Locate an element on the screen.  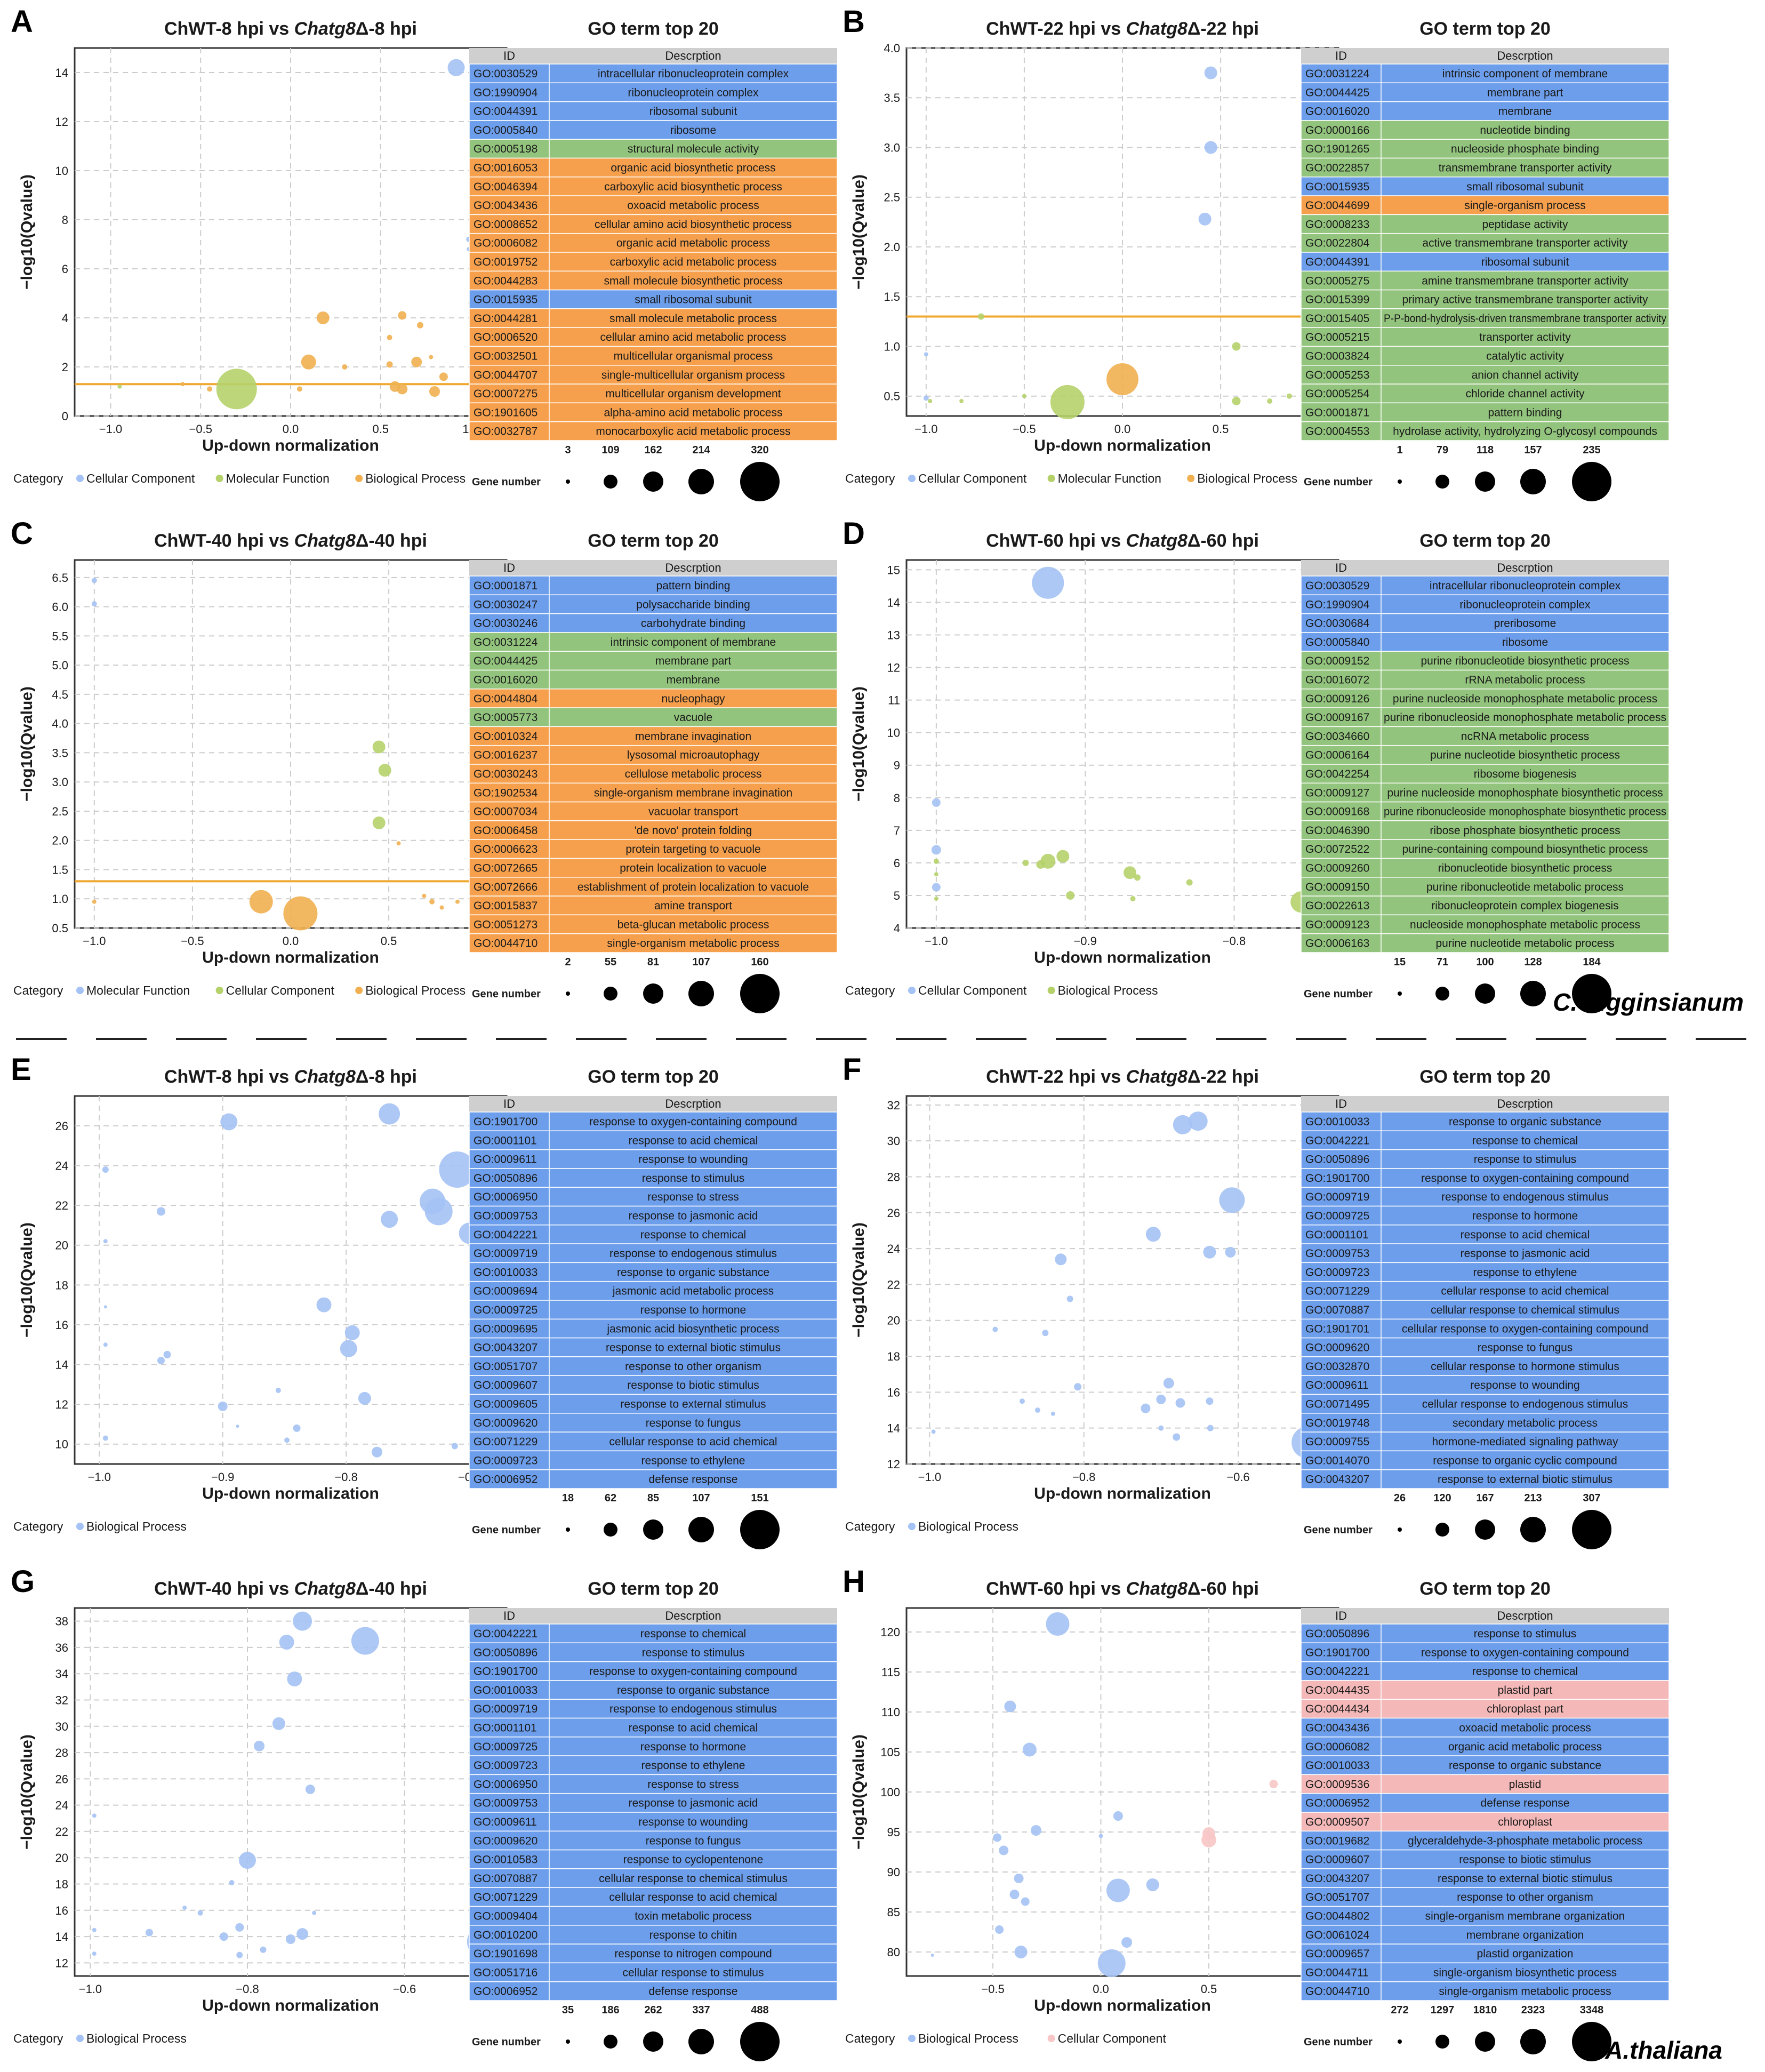
chart-title: ChWT-40 hpi vs Chatg8Δ-40 hpi is located at coordinates (290, 541).